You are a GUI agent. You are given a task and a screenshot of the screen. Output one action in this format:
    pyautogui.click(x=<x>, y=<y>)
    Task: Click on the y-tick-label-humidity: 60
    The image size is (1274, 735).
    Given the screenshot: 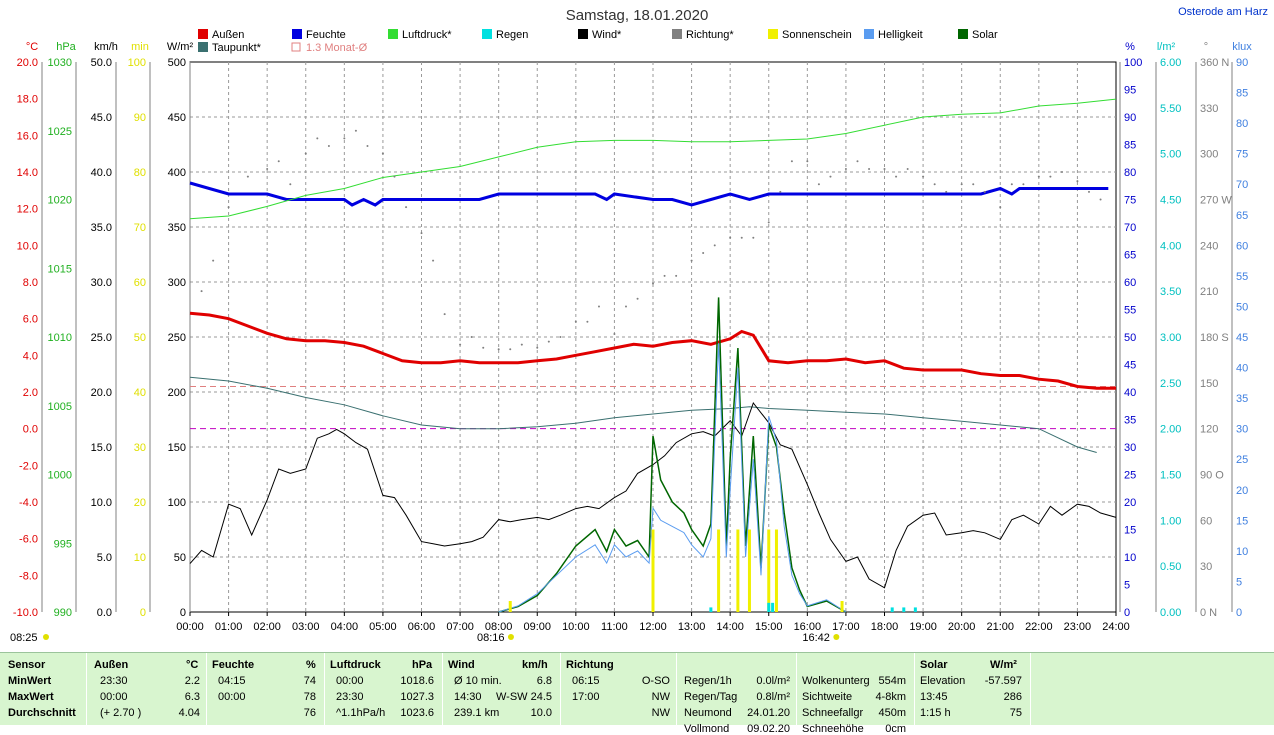 What is the action you would take?
    pyautogui.click(x=1130, y=283)
    